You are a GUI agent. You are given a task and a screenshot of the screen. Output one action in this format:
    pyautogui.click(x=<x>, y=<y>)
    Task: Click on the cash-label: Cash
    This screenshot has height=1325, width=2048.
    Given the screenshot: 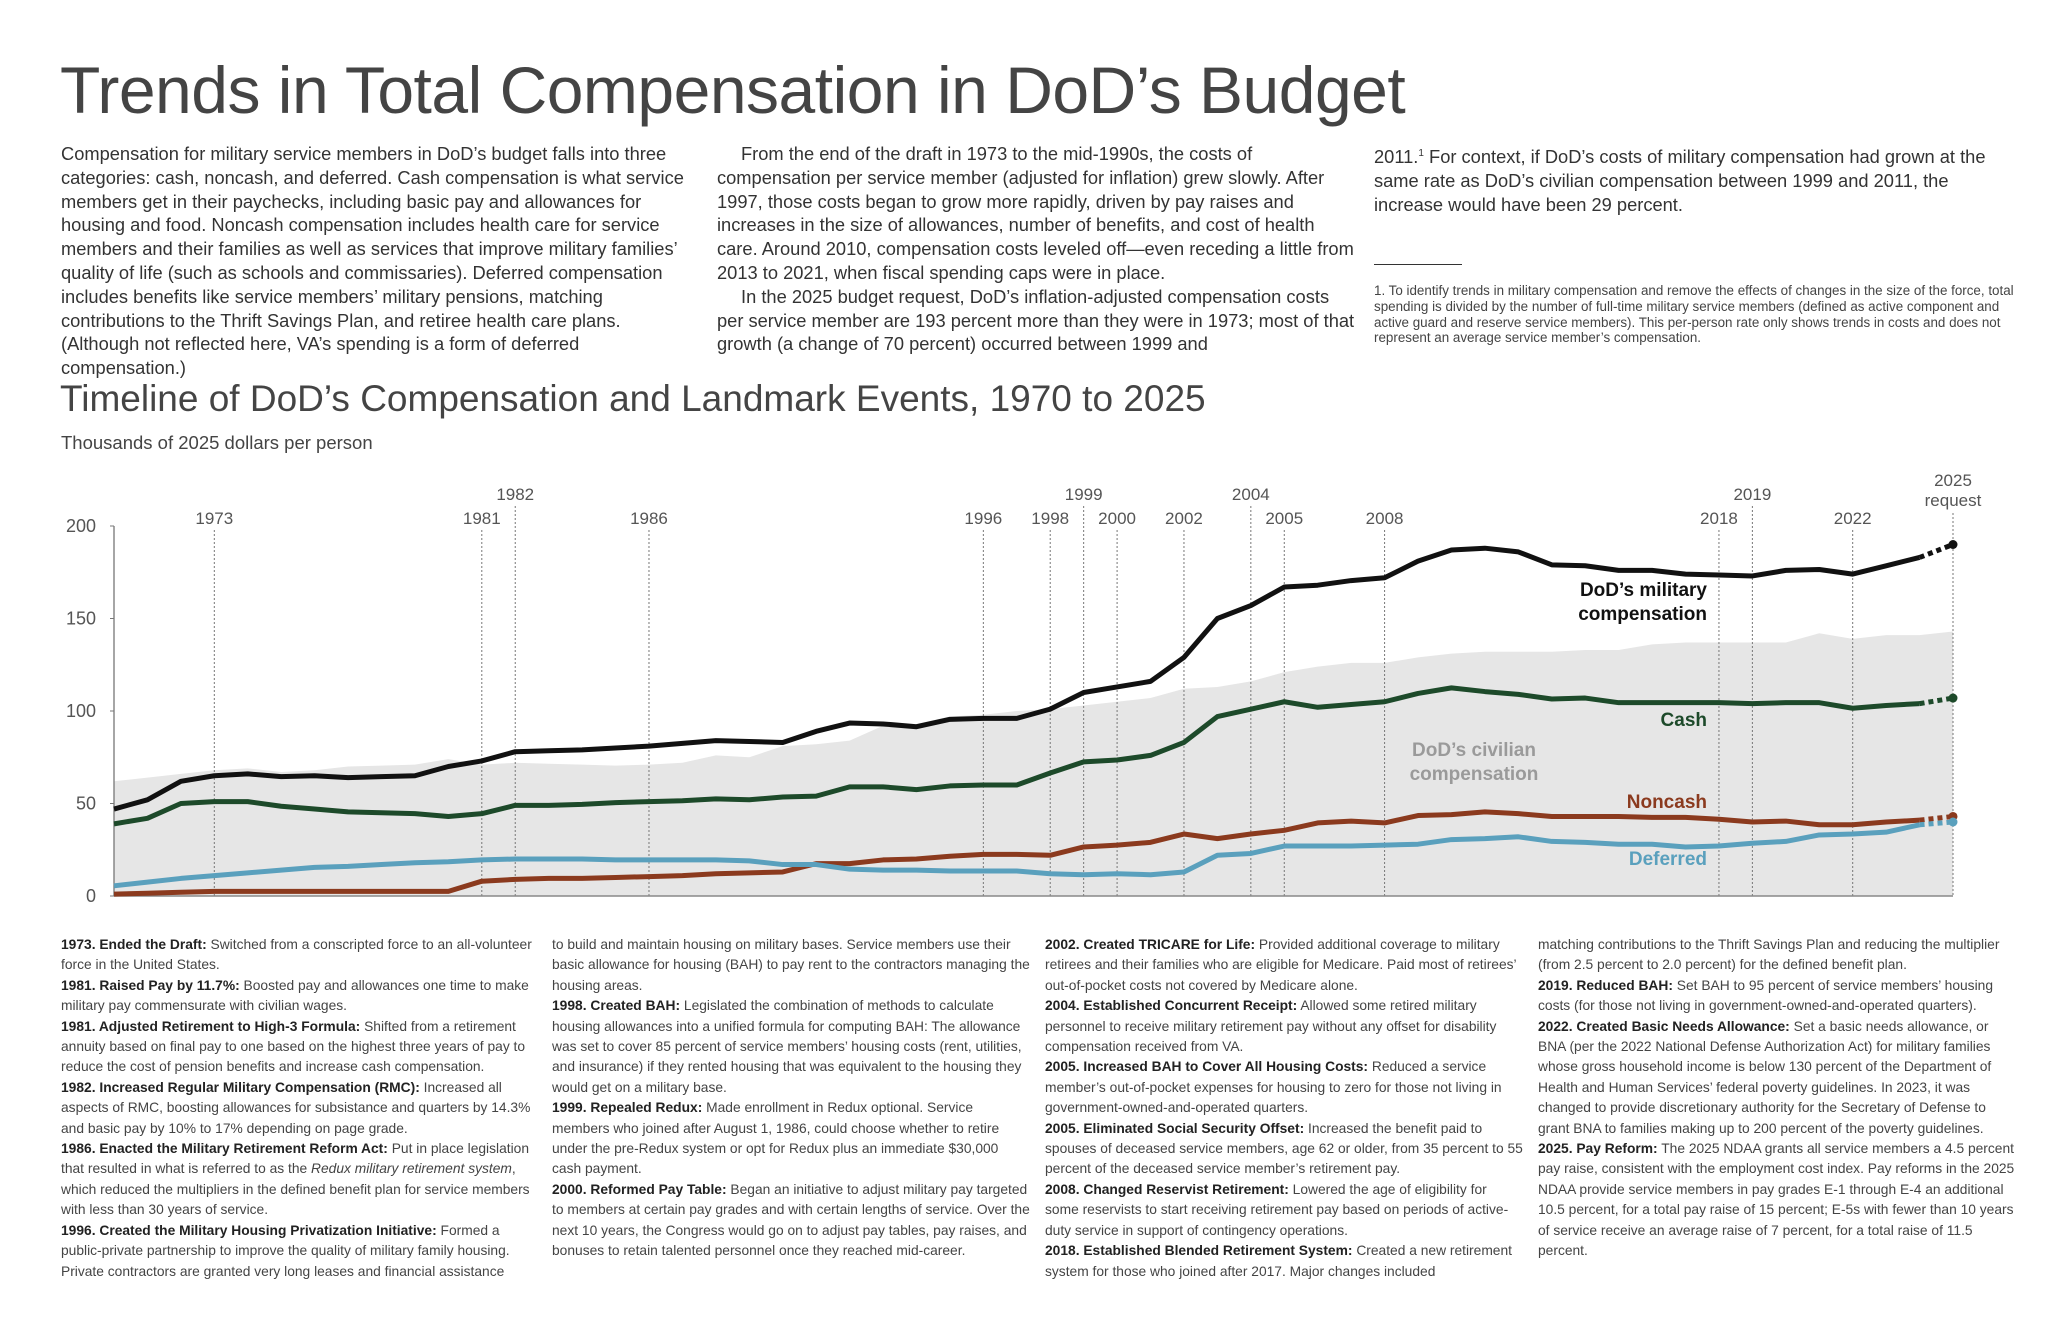 What is the action you would take?
    pyautogui.click(x=1684, y=720)
    